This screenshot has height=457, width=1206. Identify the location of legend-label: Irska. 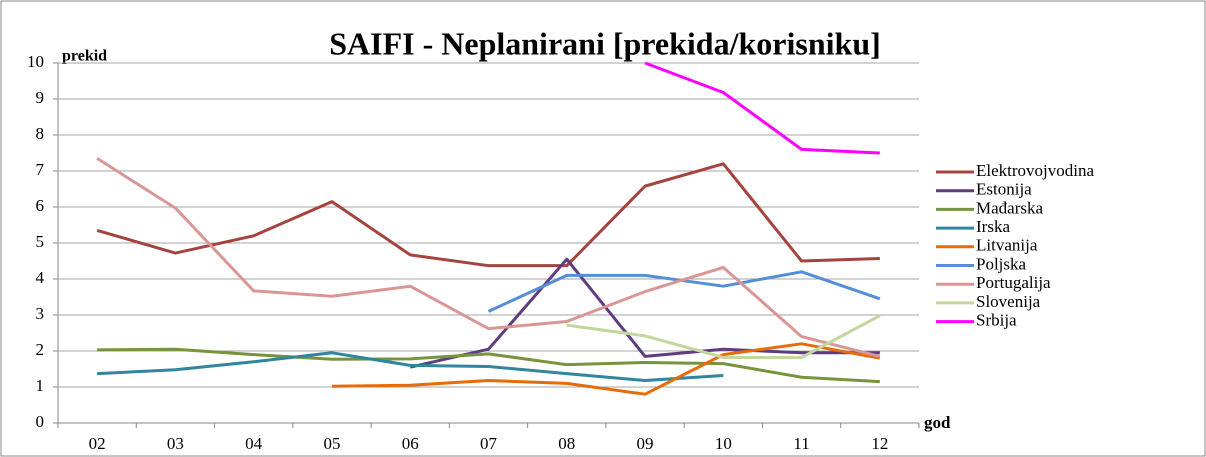
(993, 226).